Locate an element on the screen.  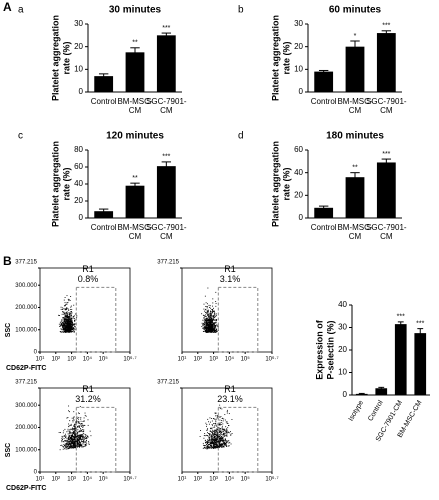
x-tick-label: CM is located at coordinates (355, 110).